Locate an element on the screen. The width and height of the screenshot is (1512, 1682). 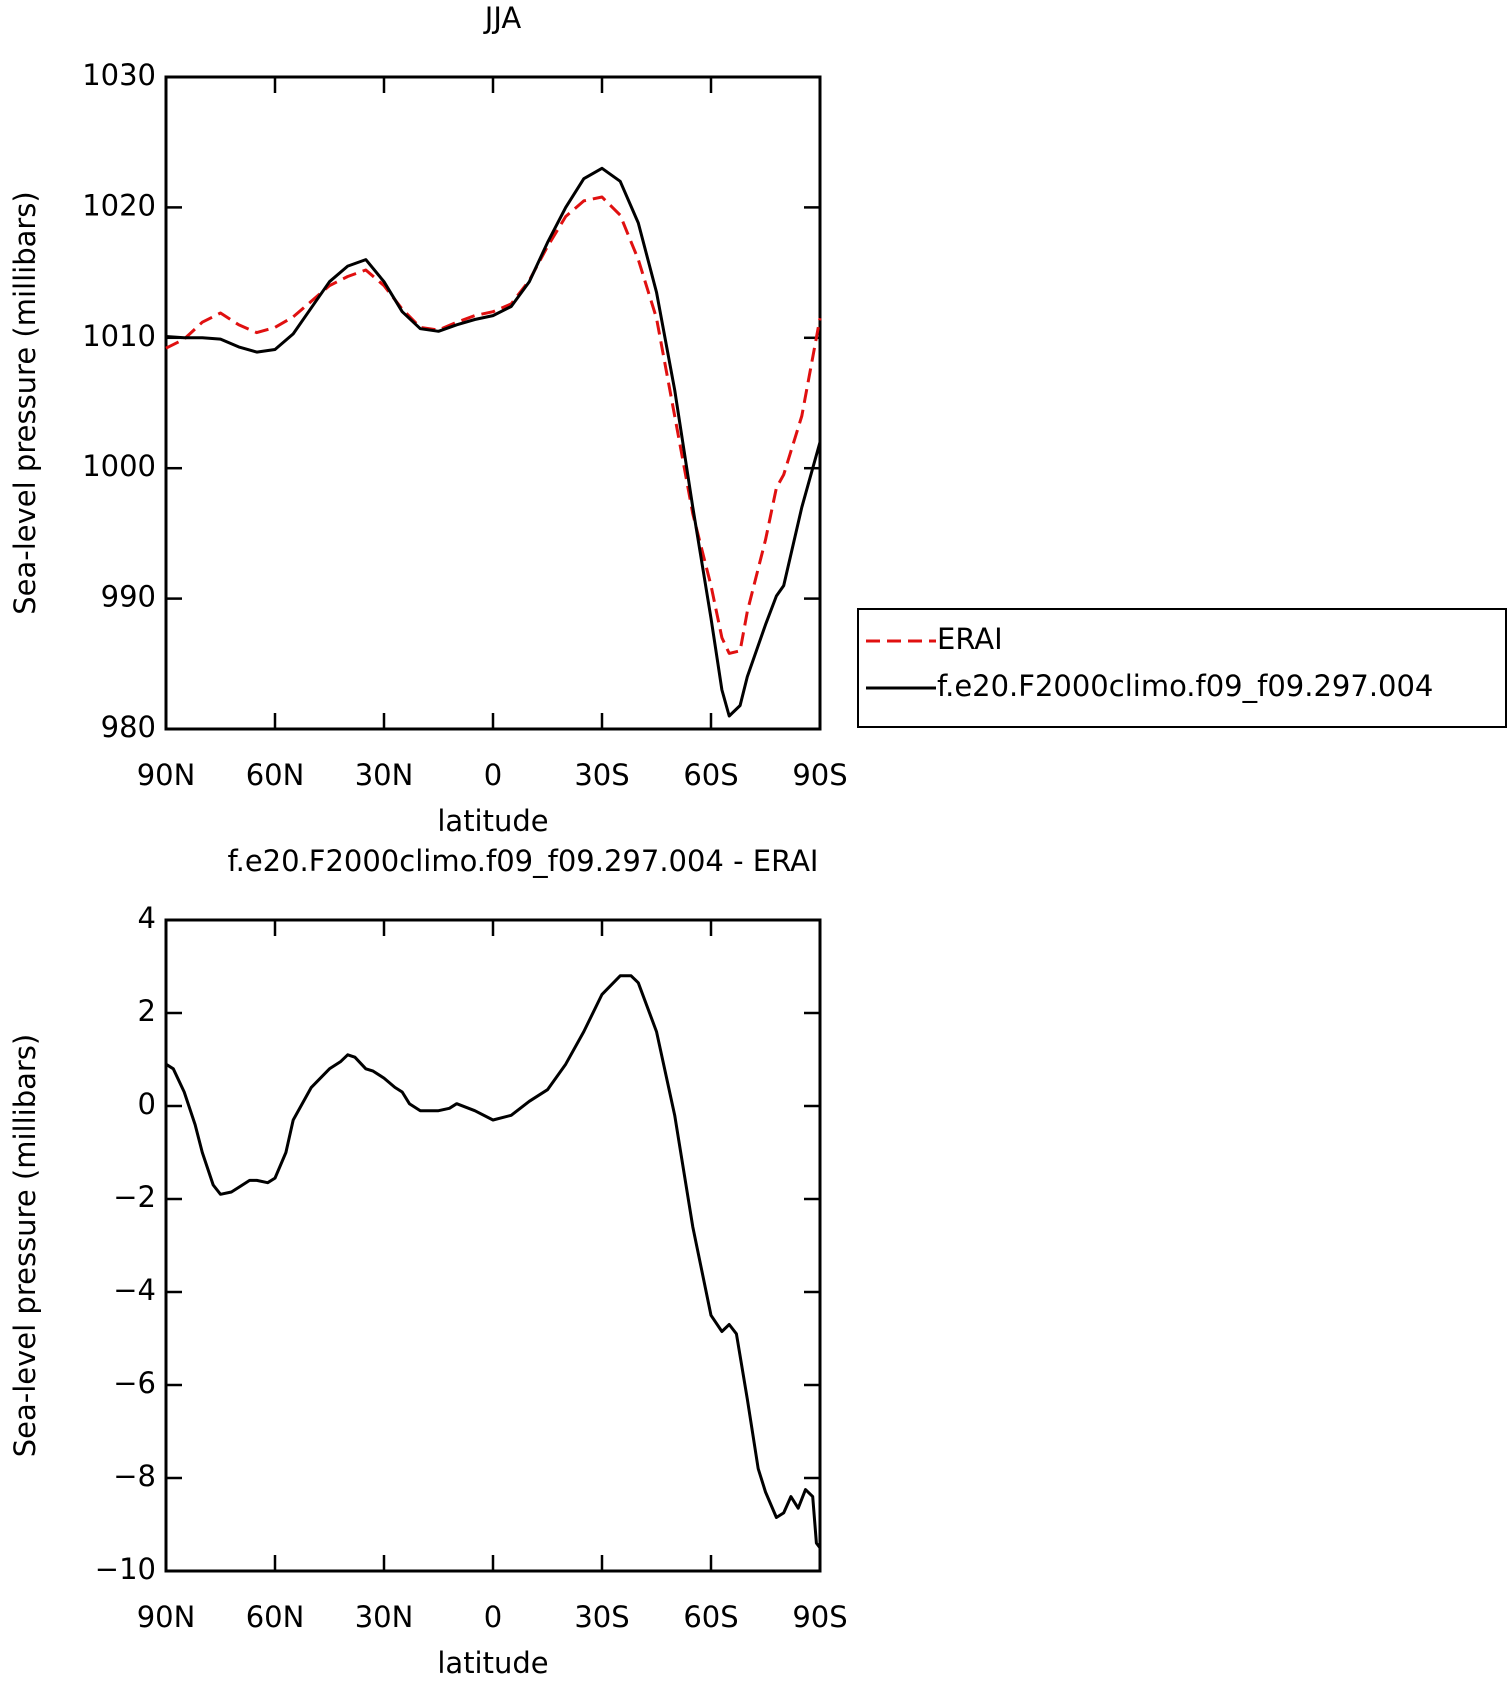
y-tick-label: 0 is located at coordinates (147, 1104).